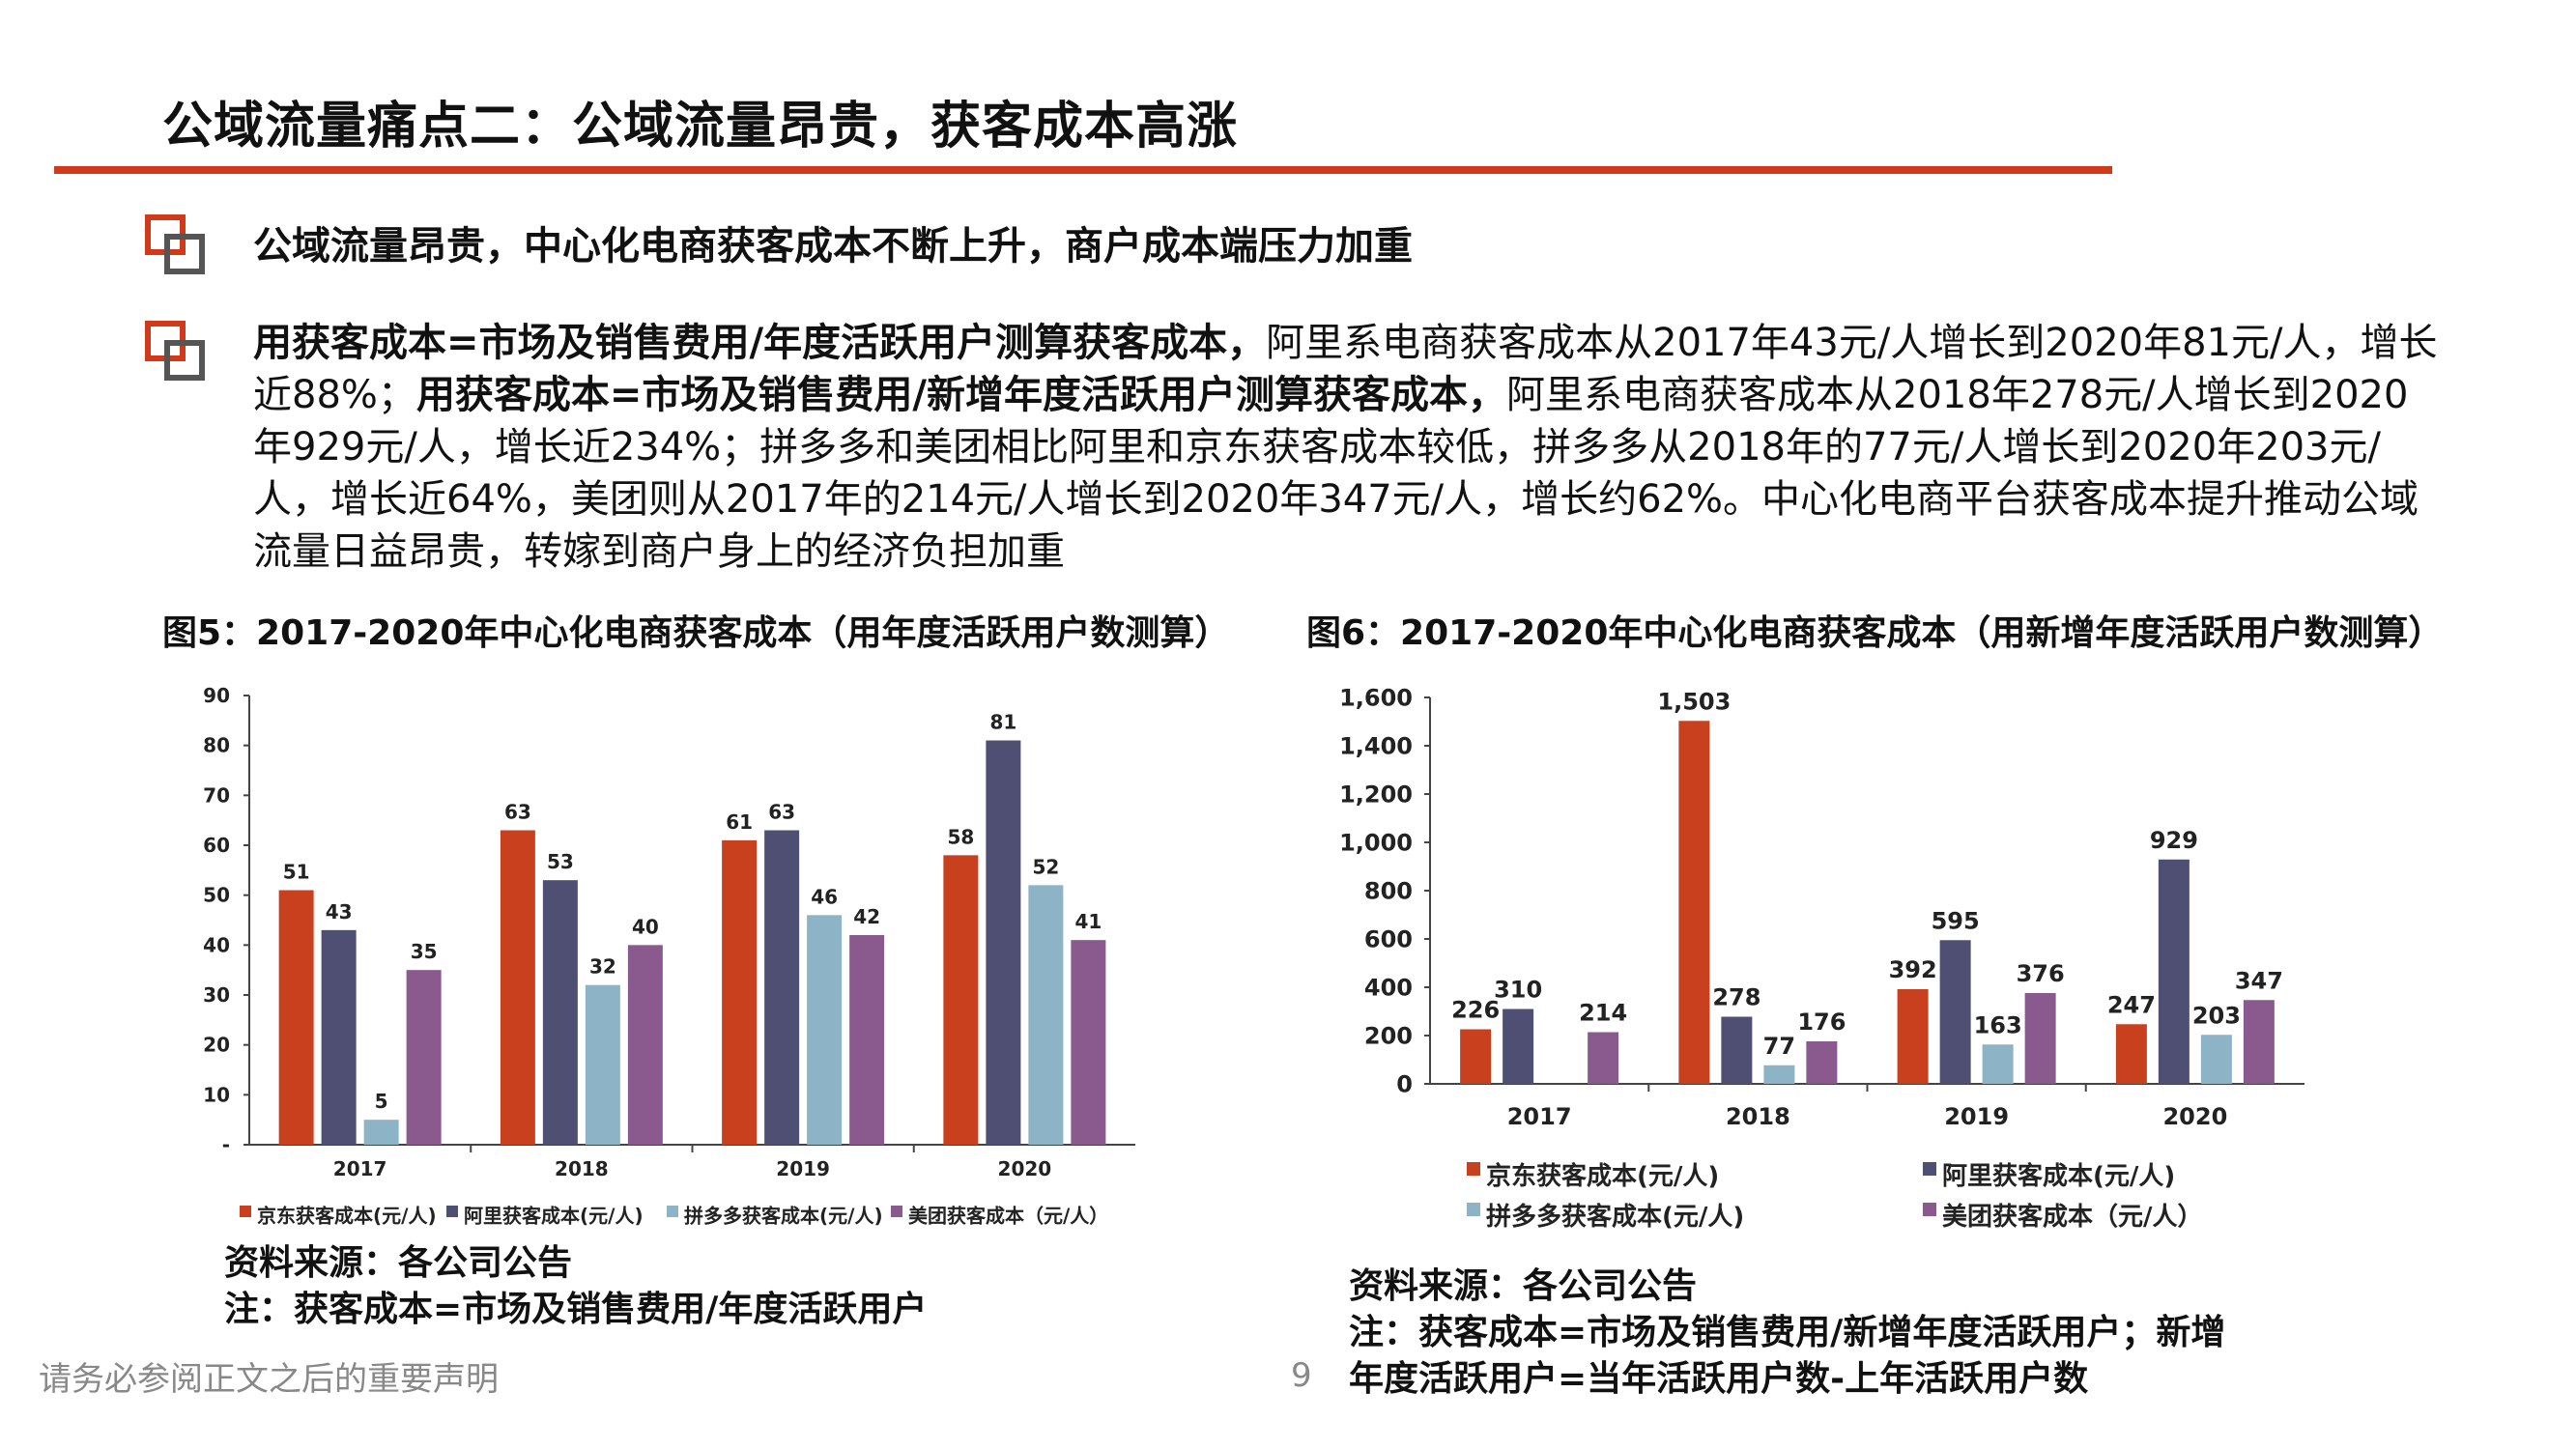  I want to click on y-tick-label: 20, so click(217, 1045).